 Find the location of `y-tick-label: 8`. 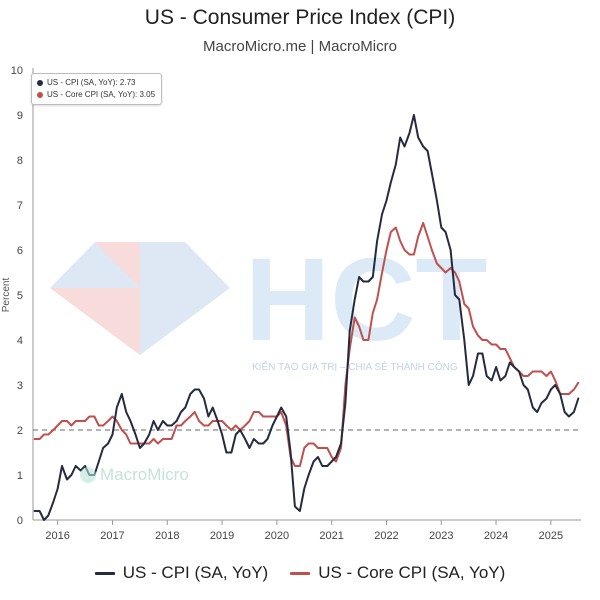

y-tick-label: 8 is located at coordinates (20, 161).